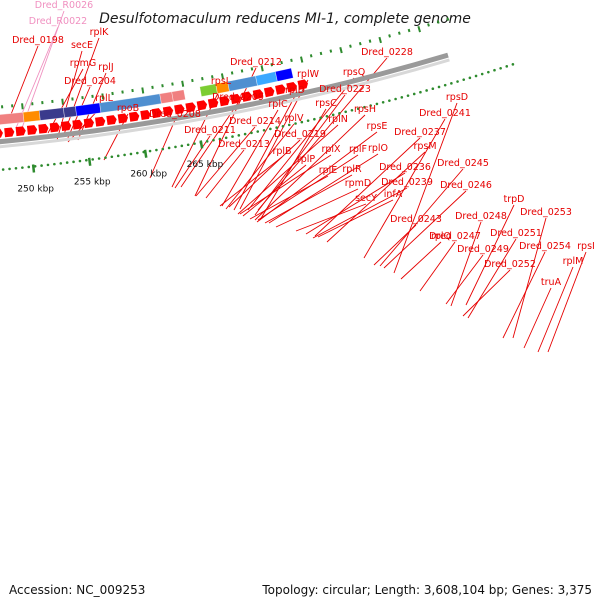 This screenshot has width=600, height=600. What do you see at coordinates (377, 126) in the screenshot?
I see `gene-label: rpsE` at bounding box center [377, 126].